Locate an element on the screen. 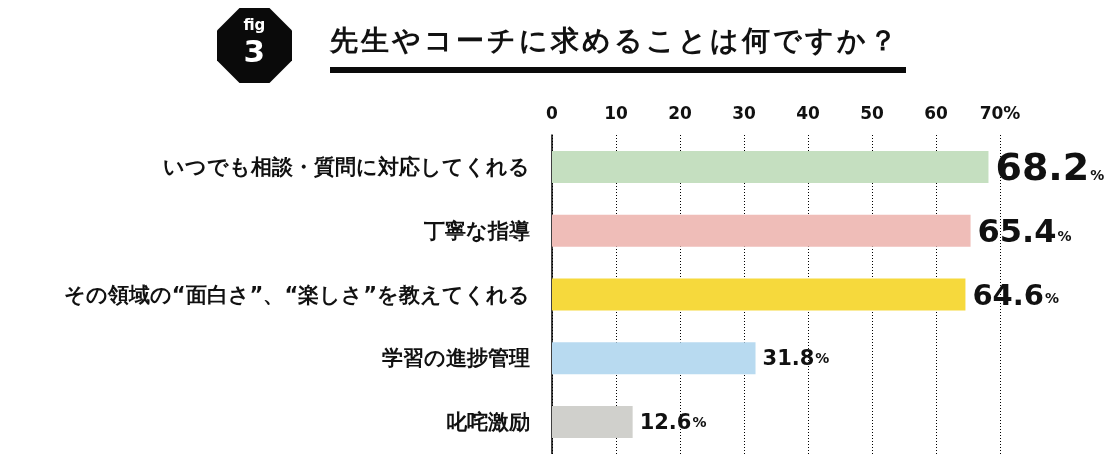  y-tick-label: 丁寧な指導 is located at coordinates (476, 230).